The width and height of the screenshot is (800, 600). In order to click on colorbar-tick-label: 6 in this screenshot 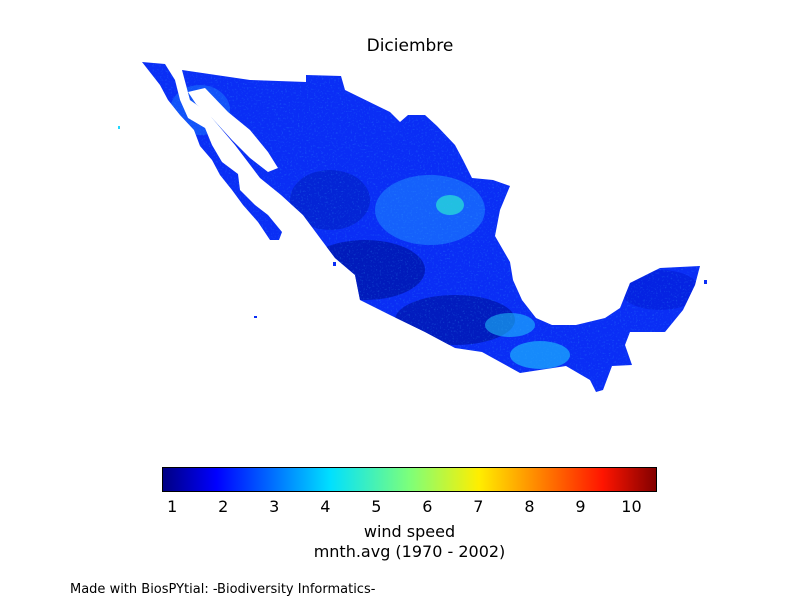, I will do `click(427, 506)`.